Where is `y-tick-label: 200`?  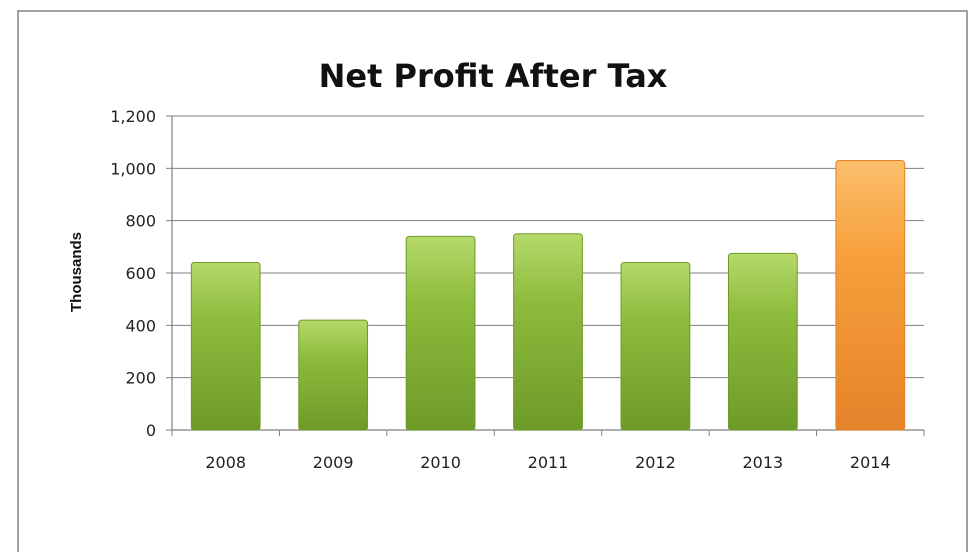
y-tick-label: 200 is located at coordinates (140, 378).